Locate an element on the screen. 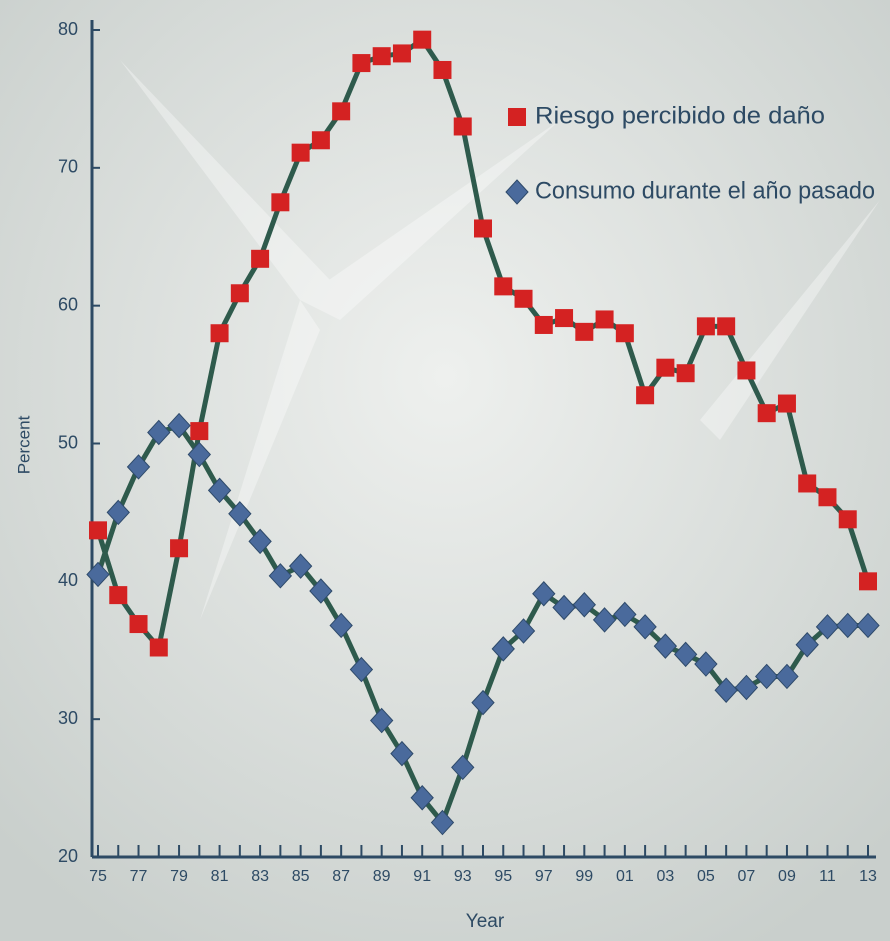  x-tick-label: 97 is located at coordinates (544, 876).